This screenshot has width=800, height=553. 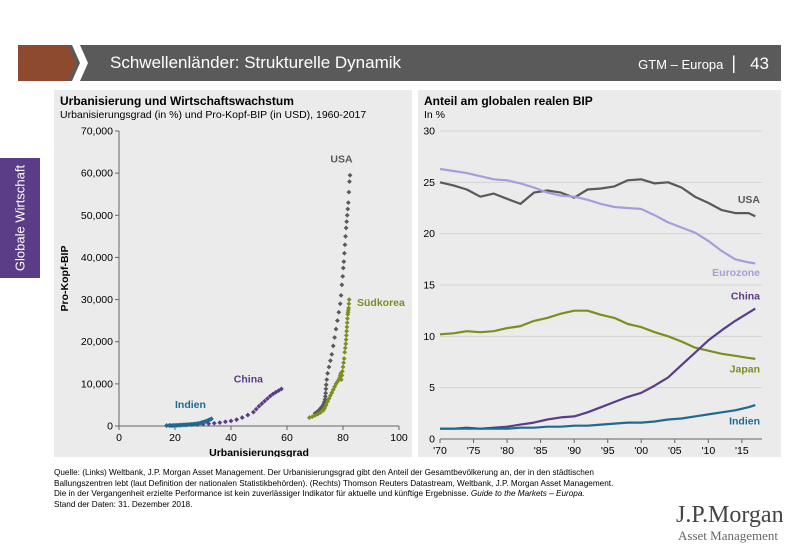 I want to click on y-tick-label: 5, so click(x=432, y=388).